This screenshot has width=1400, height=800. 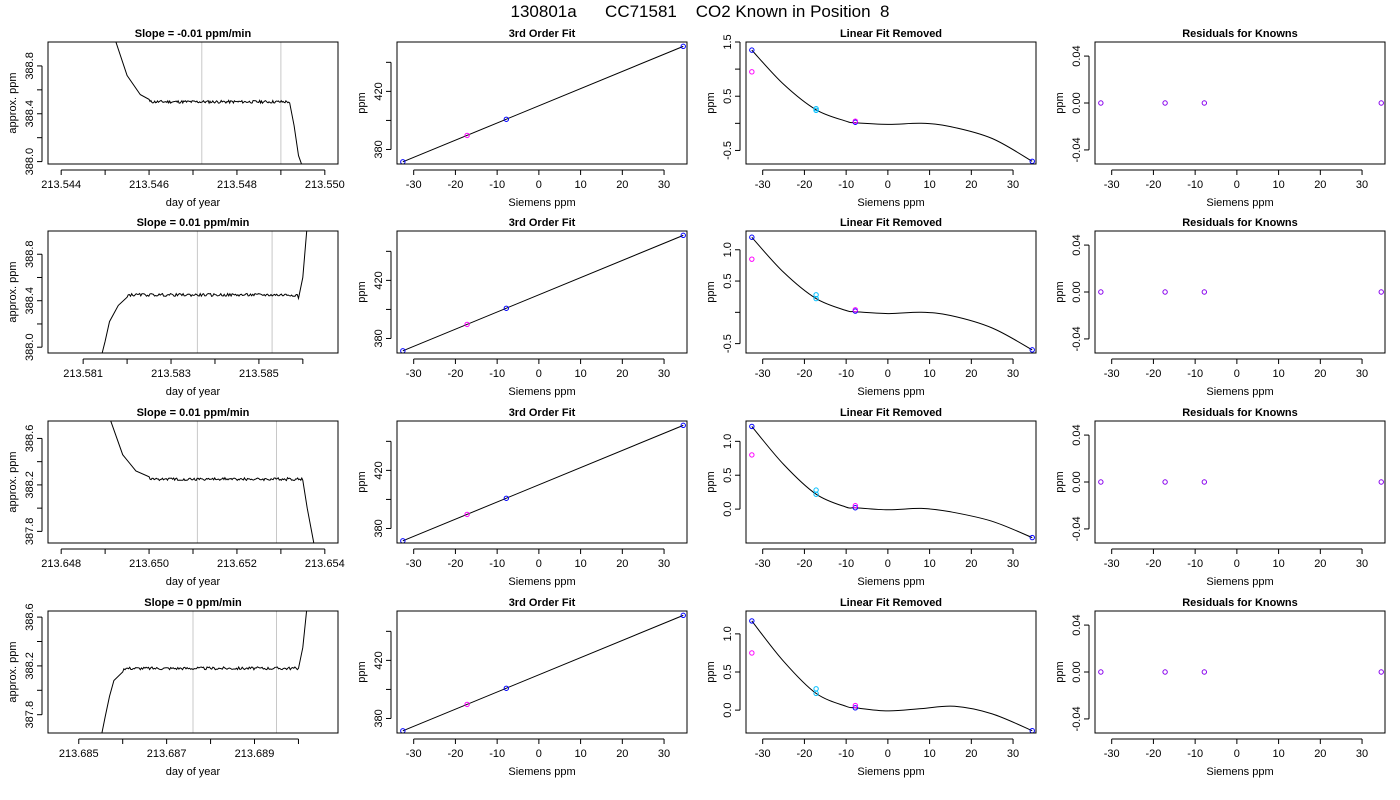 I want to click on panel-title: Slope = -0.01 ppm/min, so click(x=193, y=34).